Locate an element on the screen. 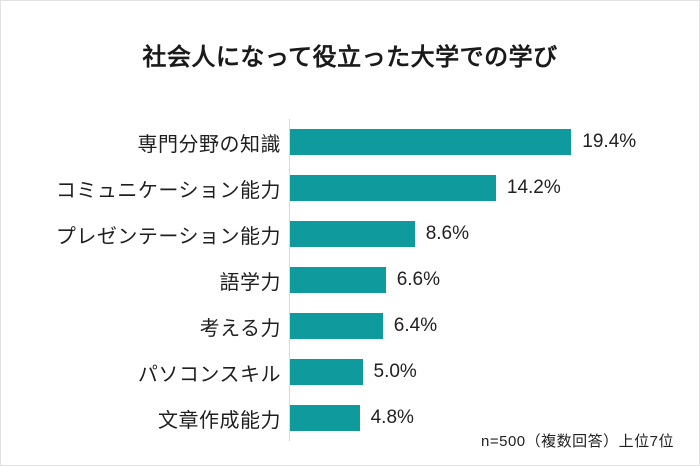 The height and width of the screenshot is (466, 700). value-label: 6.6% is located at coordinates (418, 279).